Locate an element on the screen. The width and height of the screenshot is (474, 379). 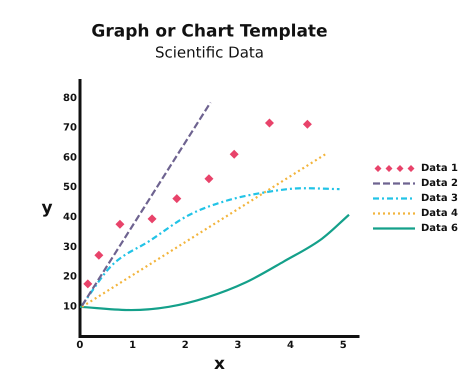
x-tick-label: 3 is located at coordinates (238, 346).